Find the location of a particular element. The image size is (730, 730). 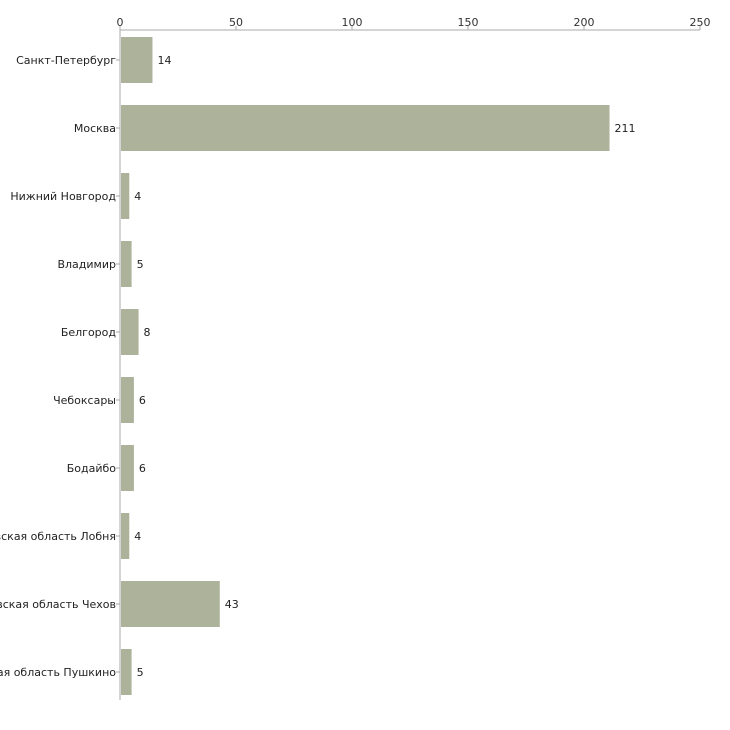

x-tick-label: 150 is located at coordinates (468, 22).